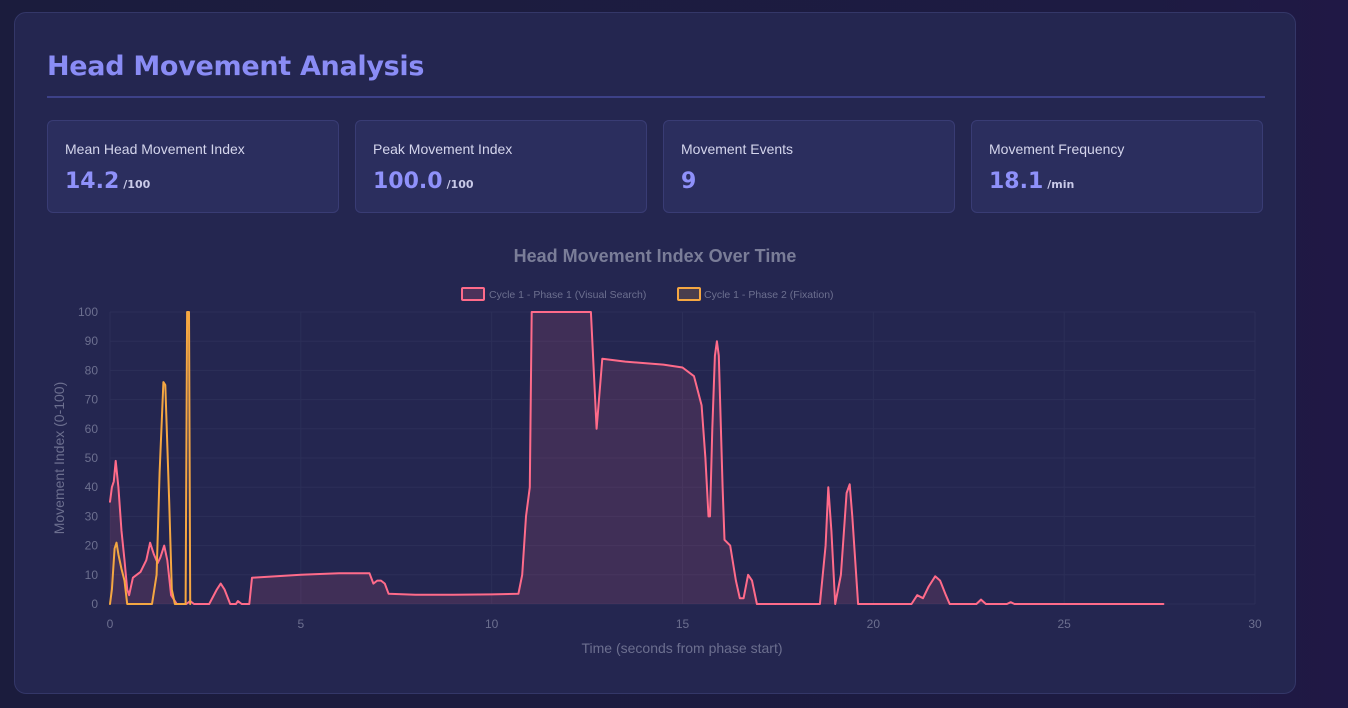 This screenshot has width=1348, height=708. I want to click on legend-label-phase1: Cycle 1 - Phase 1 (Visual Search), so click(567, 295).